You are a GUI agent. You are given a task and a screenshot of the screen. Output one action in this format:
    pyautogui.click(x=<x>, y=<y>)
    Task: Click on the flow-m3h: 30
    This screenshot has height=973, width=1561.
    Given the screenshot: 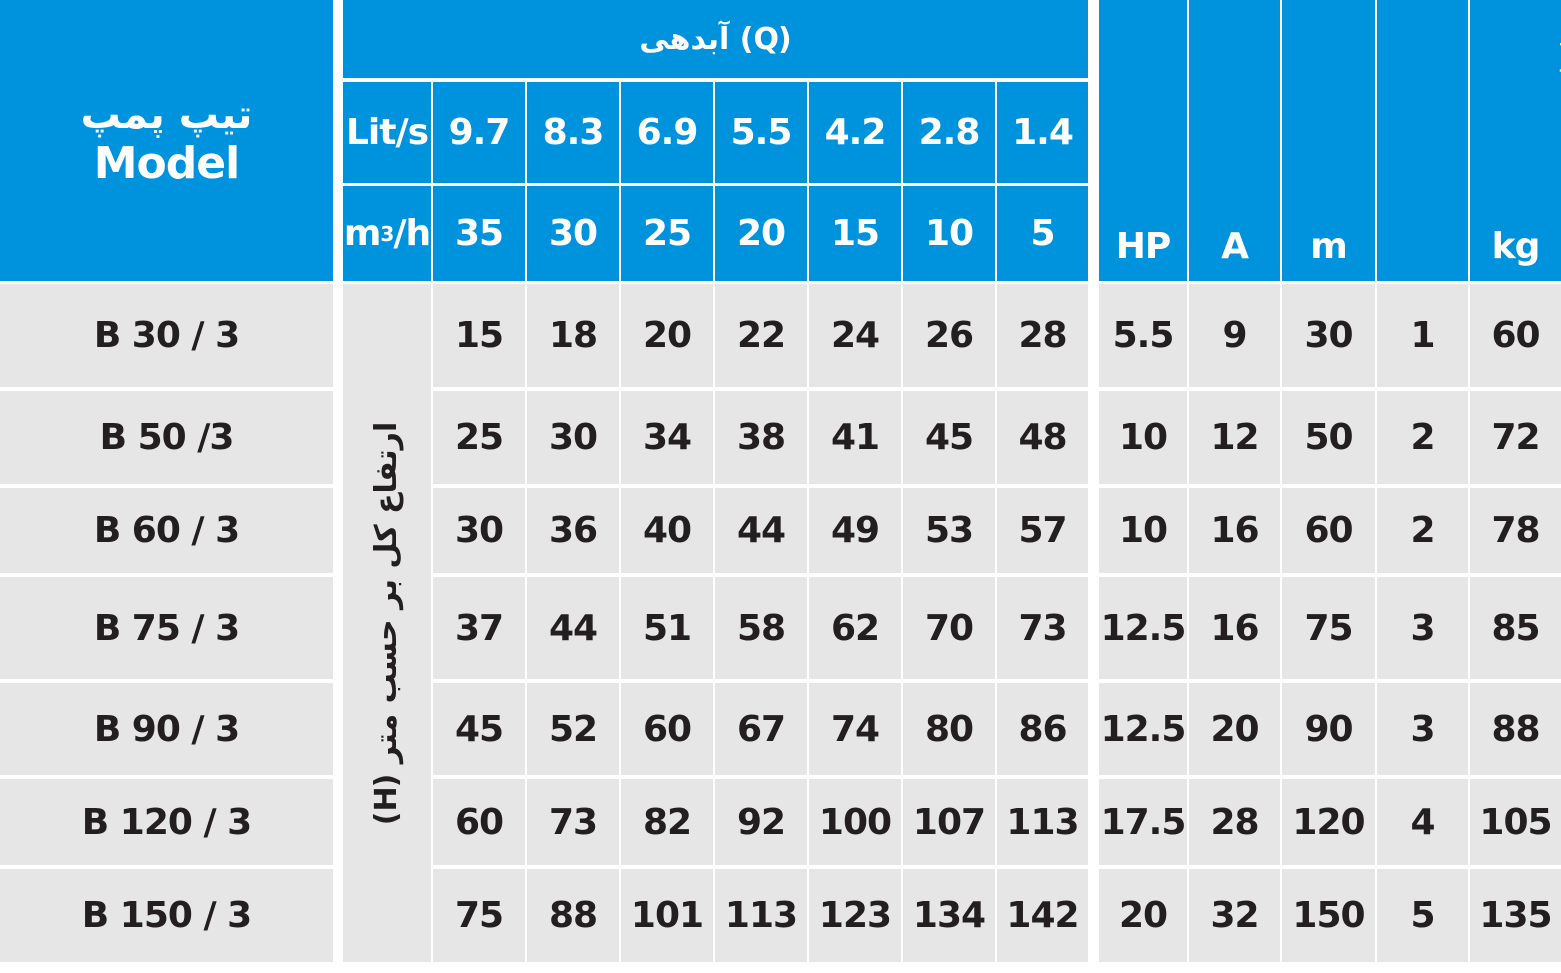 What is the action you would take?
    pyautogui.click(x=573, y=233)
    